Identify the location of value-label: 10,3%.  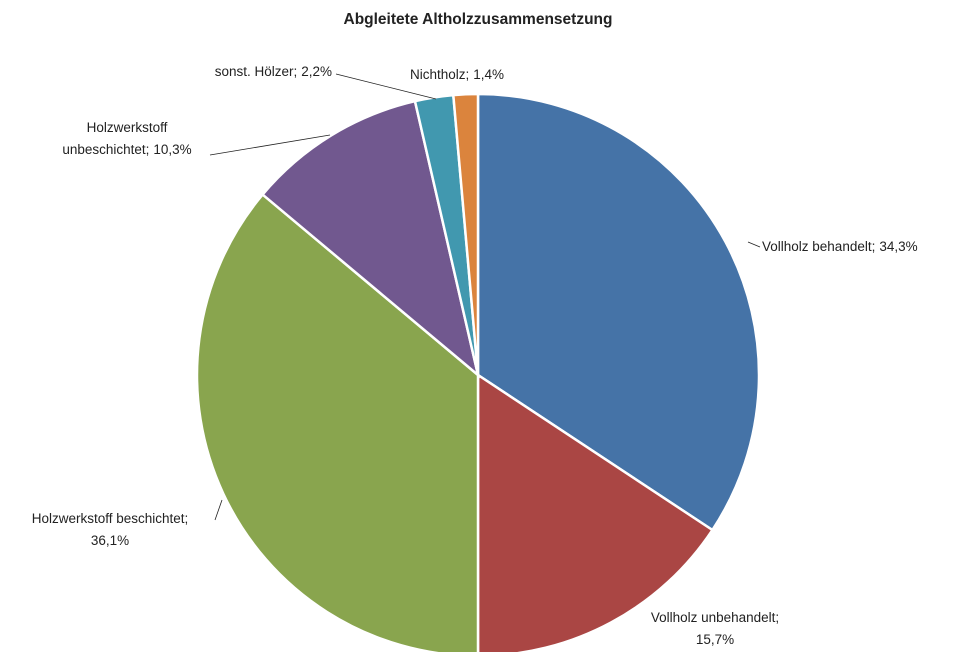
(172, 149).